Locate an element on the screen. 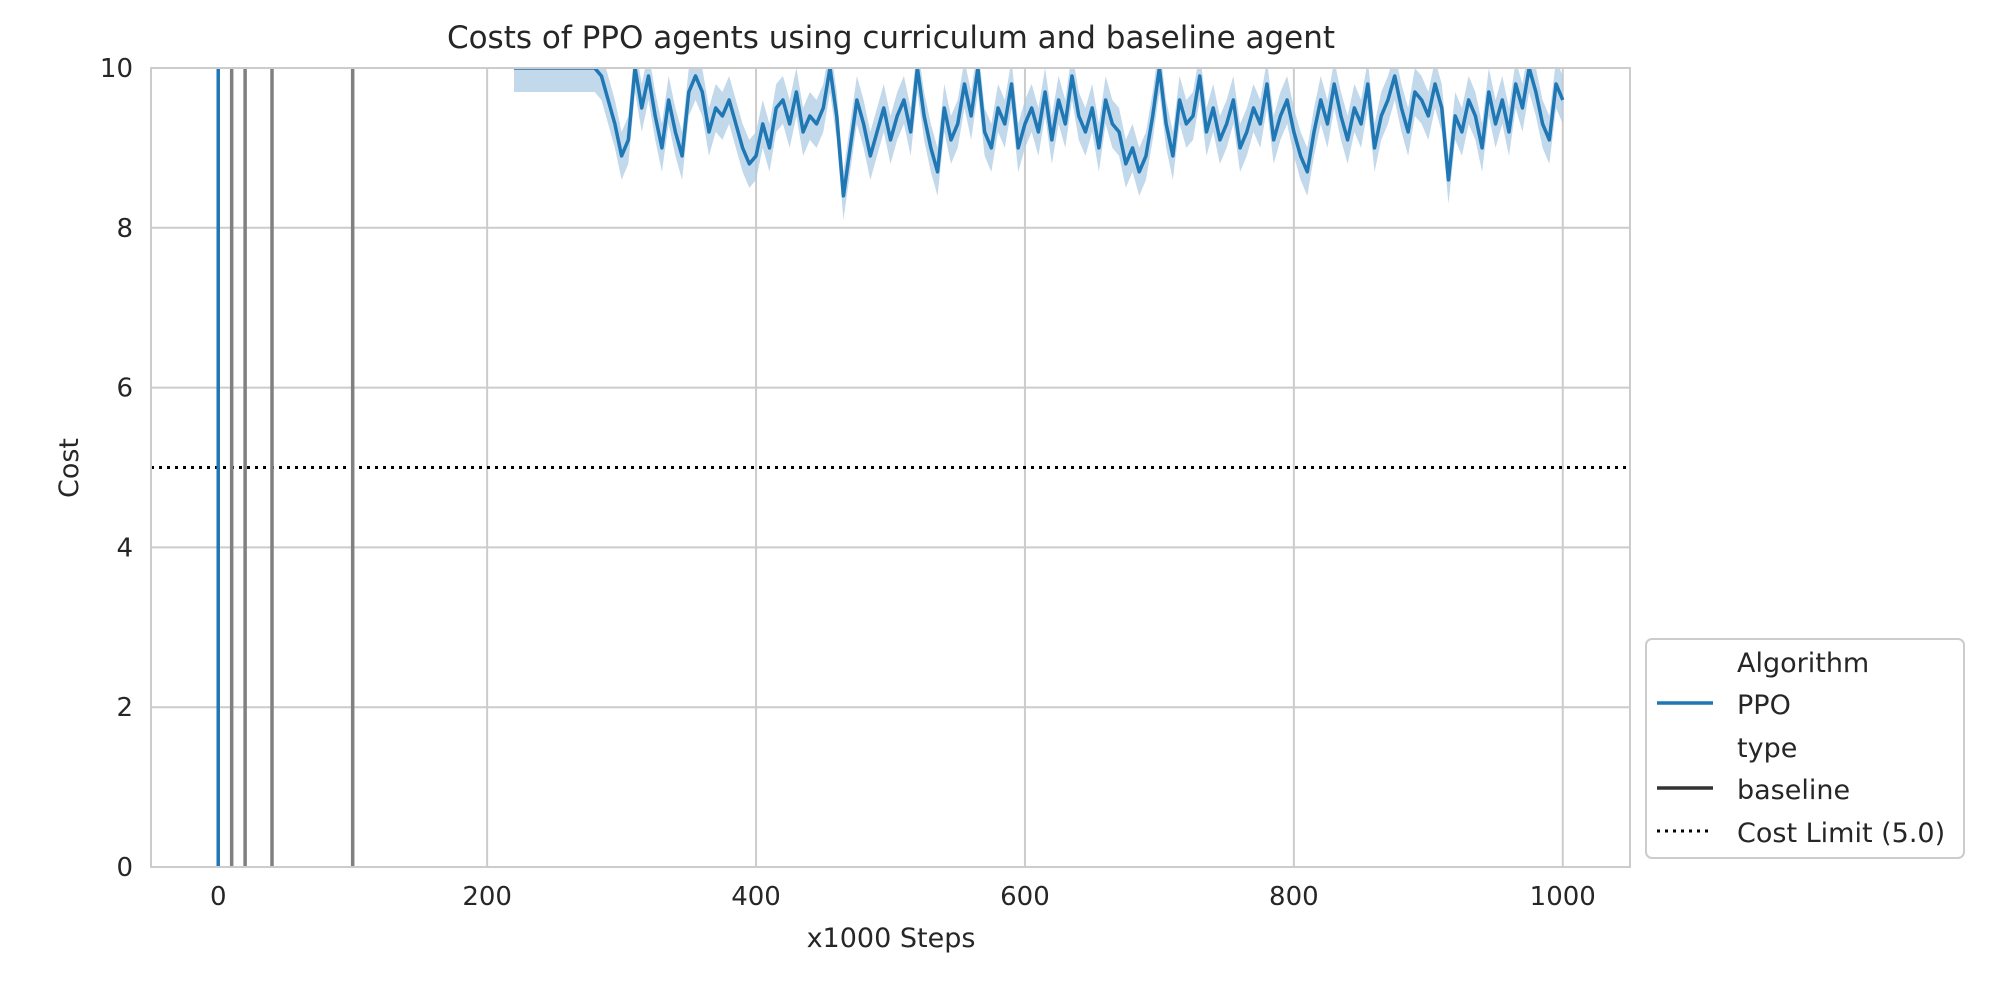 The width and height of the screenshot is (2000, 1000). series-layer is located at coordinates (1039, 133).